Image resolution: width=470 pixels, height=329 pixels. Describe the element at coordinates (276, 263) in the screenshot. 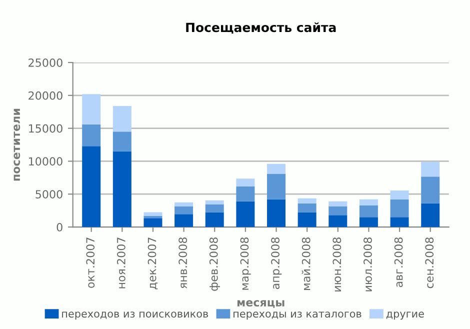

I see `x-tick-label: апр.2008` at that location.